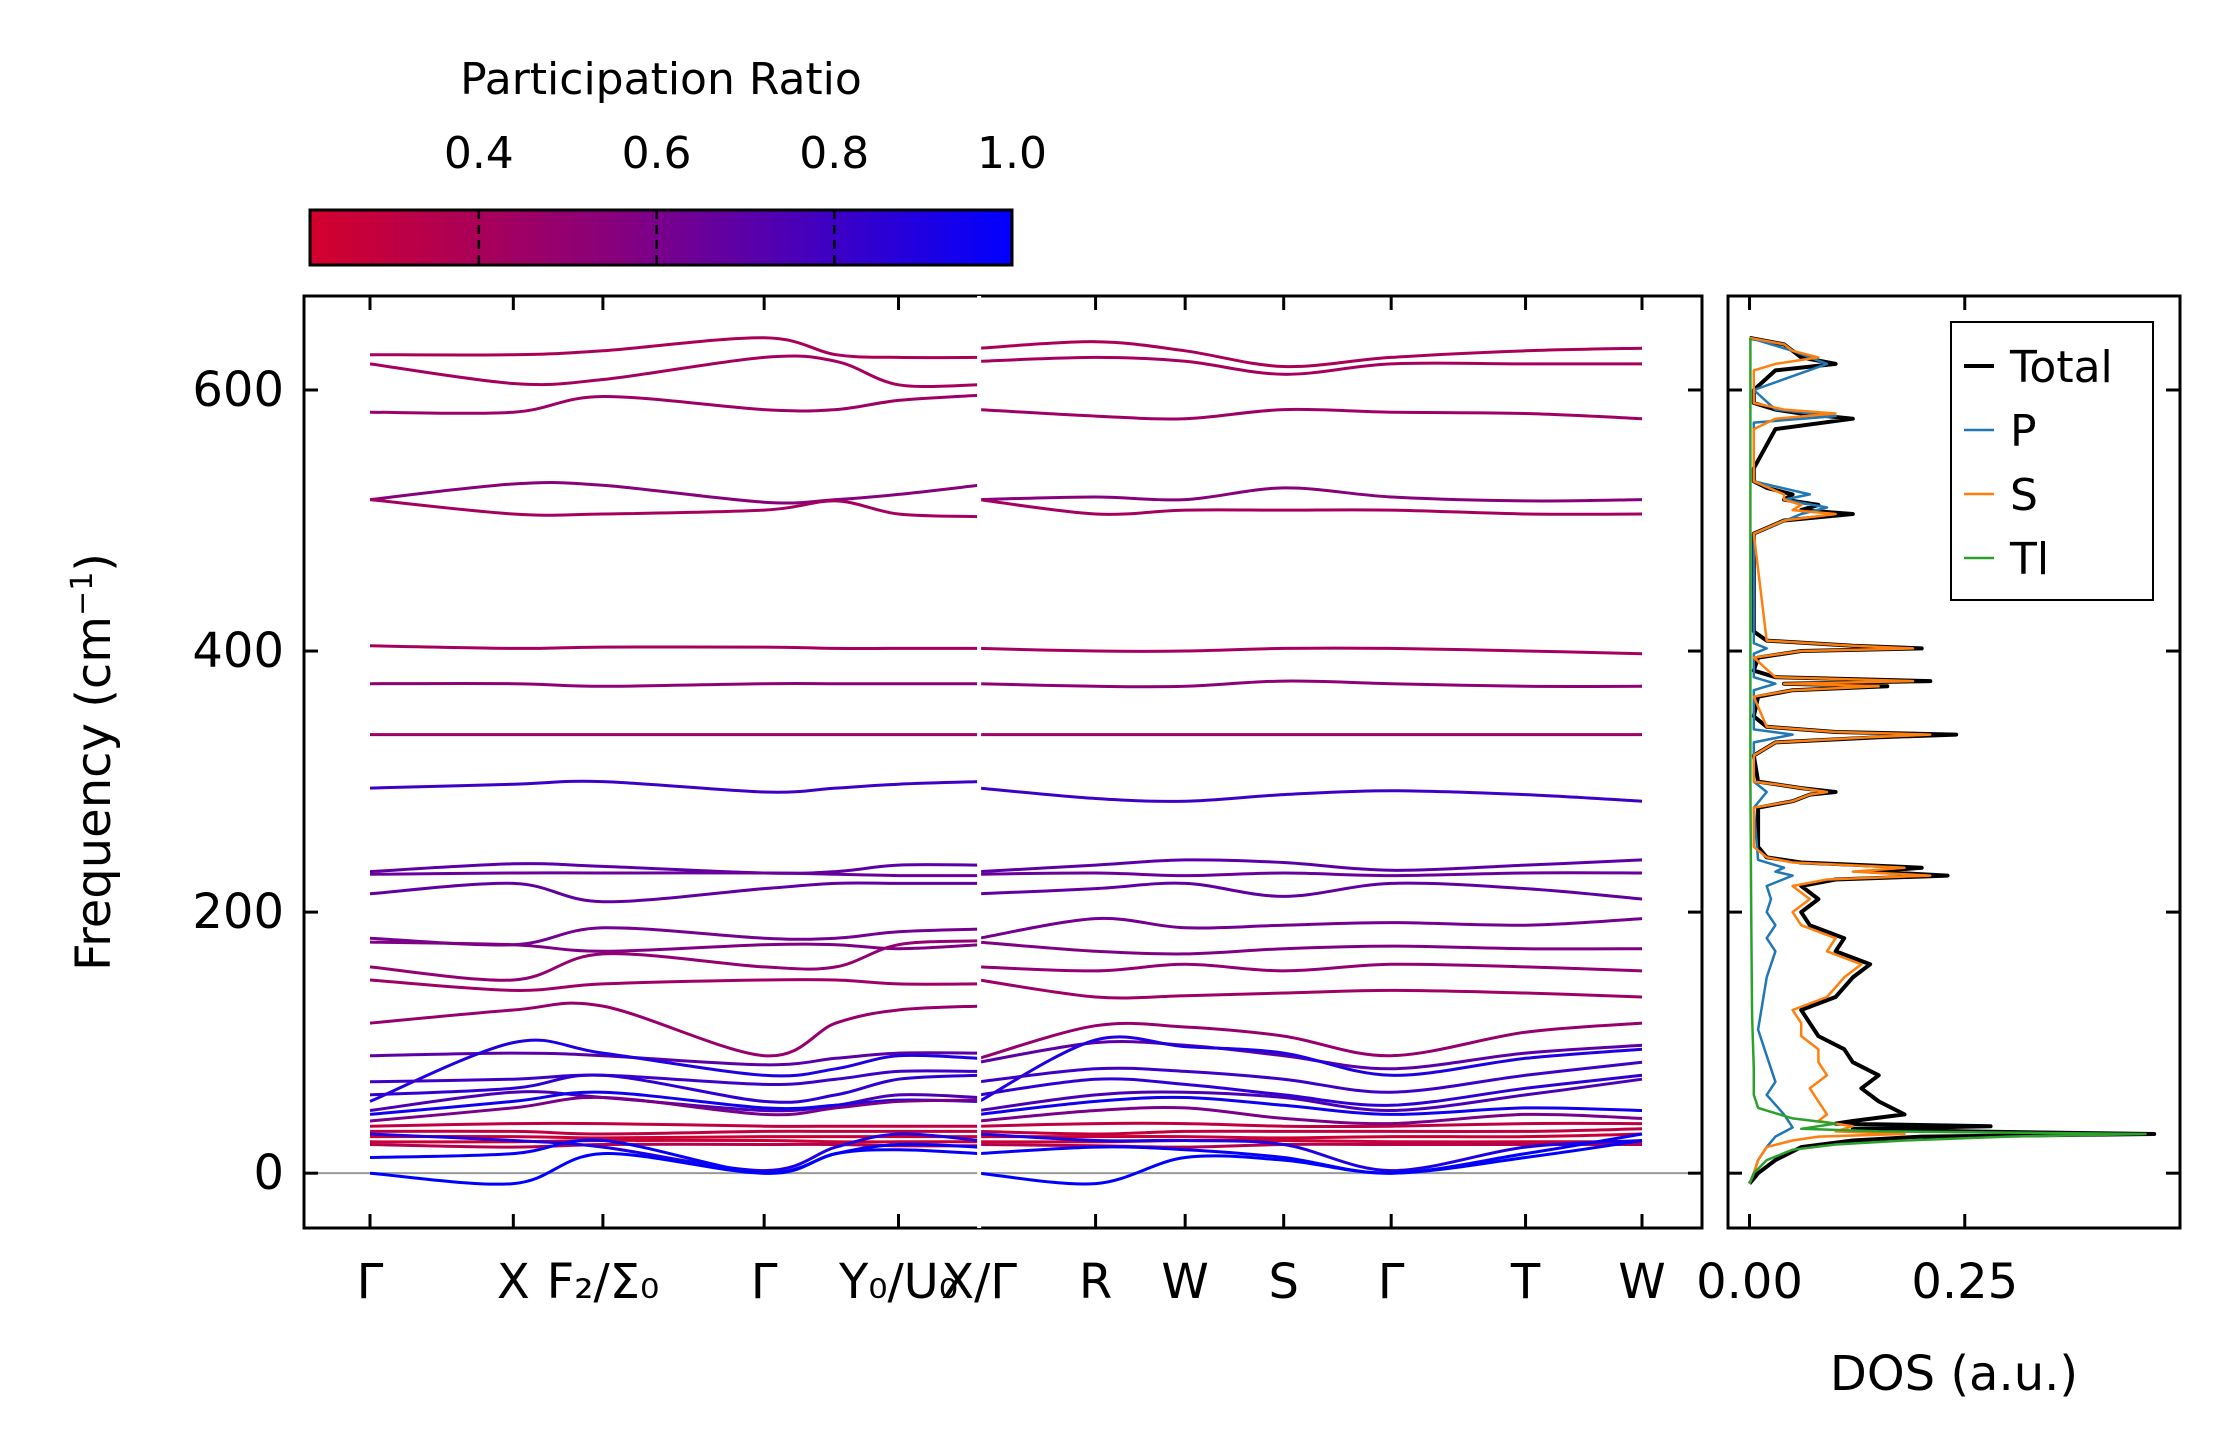 The width and height of the screenshot is (2222, 1455). Describe the element at coordinates (2024, 495) in the screenshot. I see `legend-label-s: S` at that location.